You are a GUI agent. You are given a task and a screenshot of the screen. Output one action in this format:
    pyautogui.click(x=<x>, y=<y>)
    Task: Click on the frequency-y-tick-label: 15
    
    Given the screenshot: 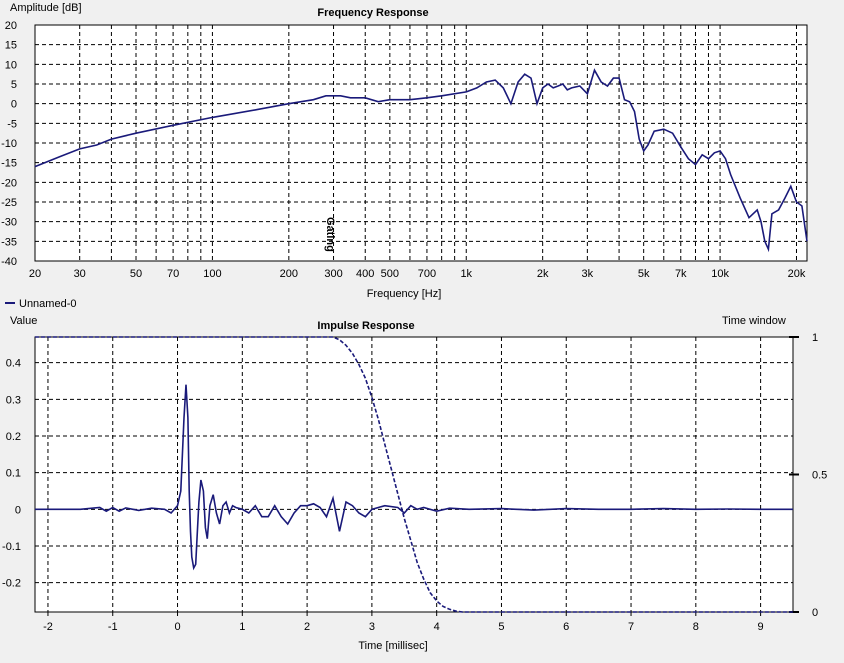 What is the action you would take?
    pyautogui.click(x=11, y=46)
    